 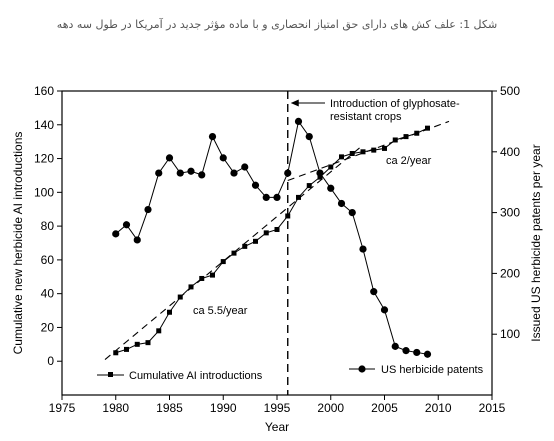 I want to click on y-left-tick-label: 160, so click(x=44, y=91).